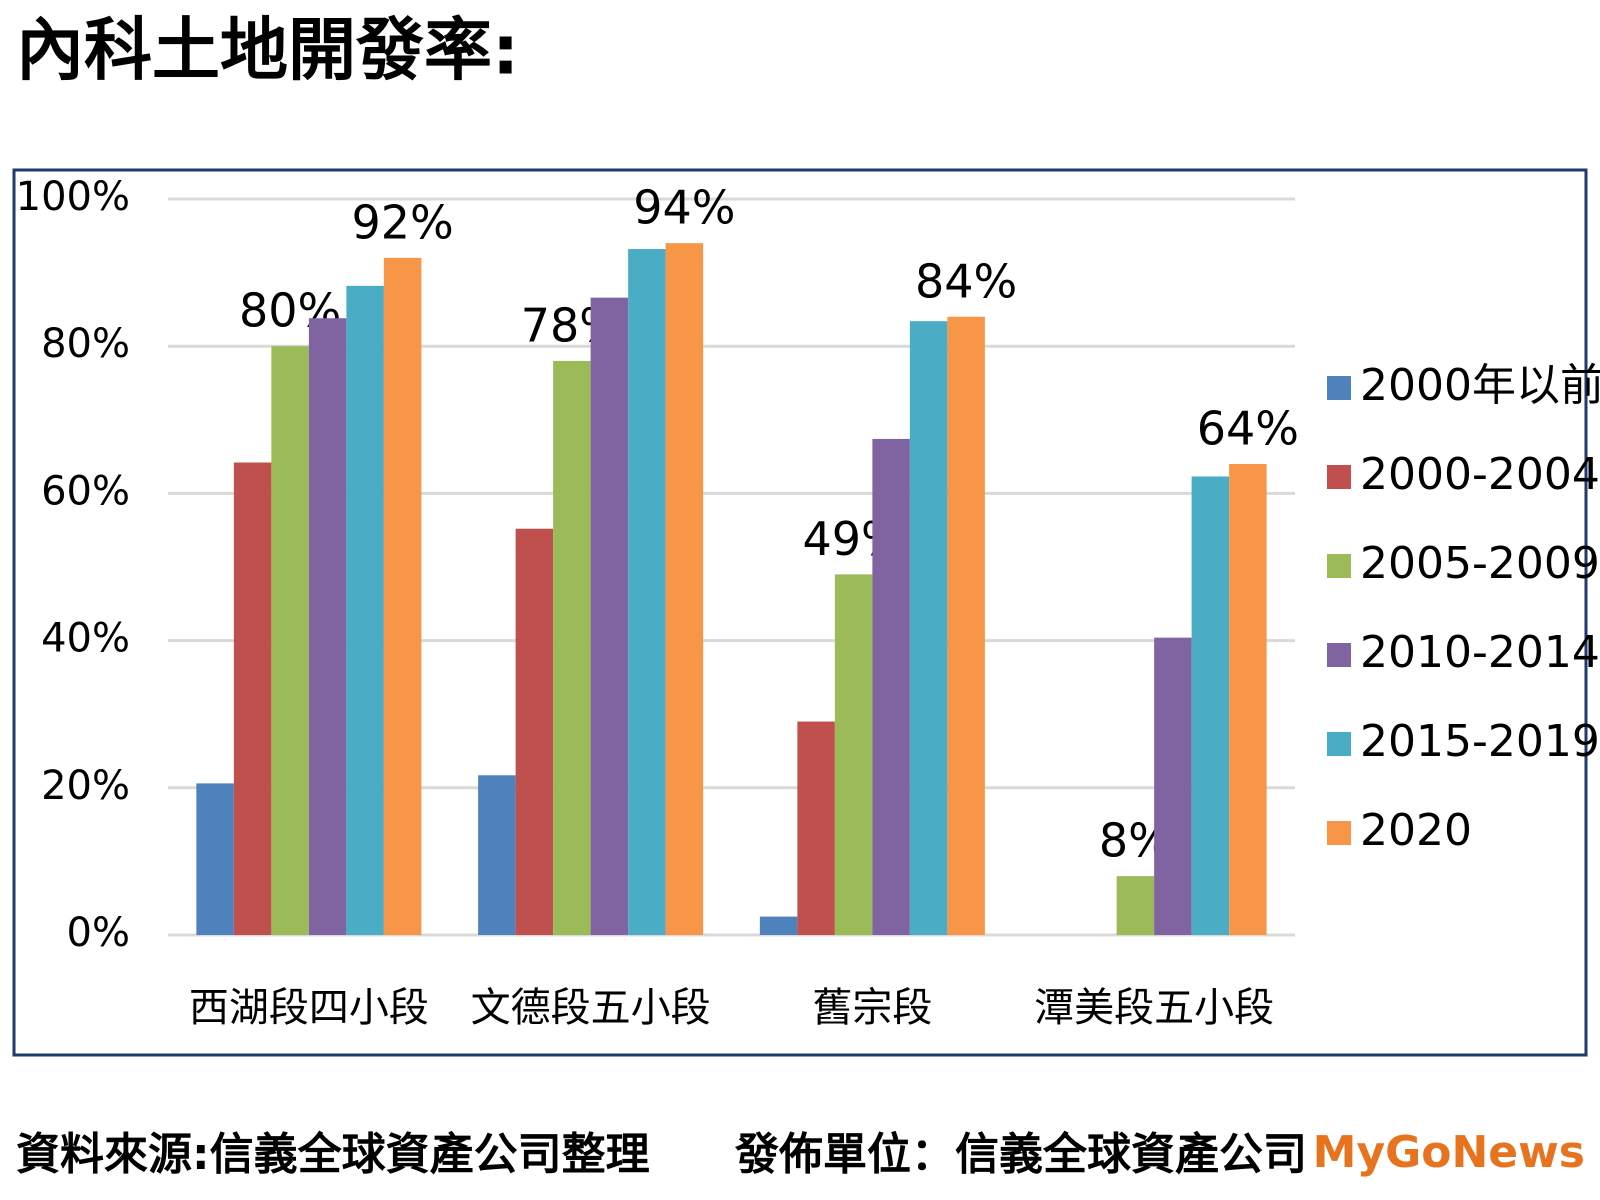 Image resolution: width=1600 pixels, height=1200 pixels. I want to click on y-tick-label: 40%, so click(85, 639).